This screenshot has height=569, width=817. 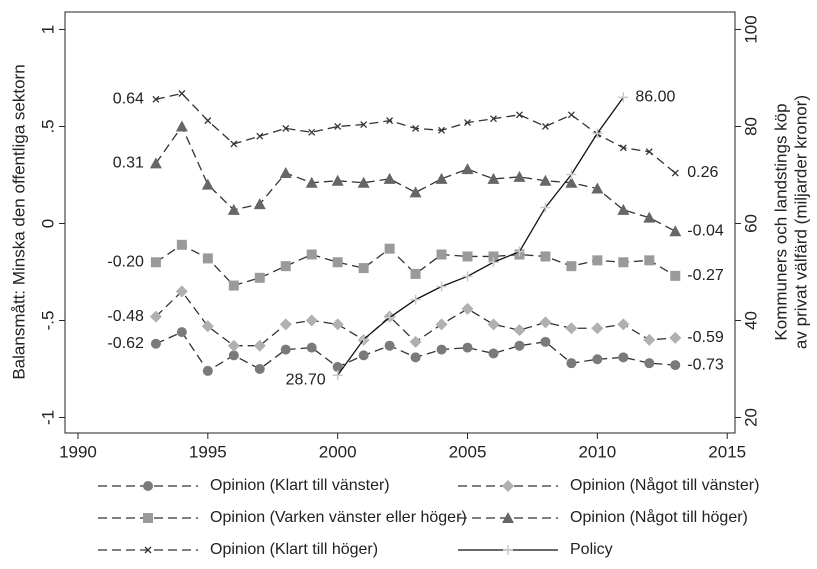 I want to click on value-label: 0.26, so click(x=702, y=172).